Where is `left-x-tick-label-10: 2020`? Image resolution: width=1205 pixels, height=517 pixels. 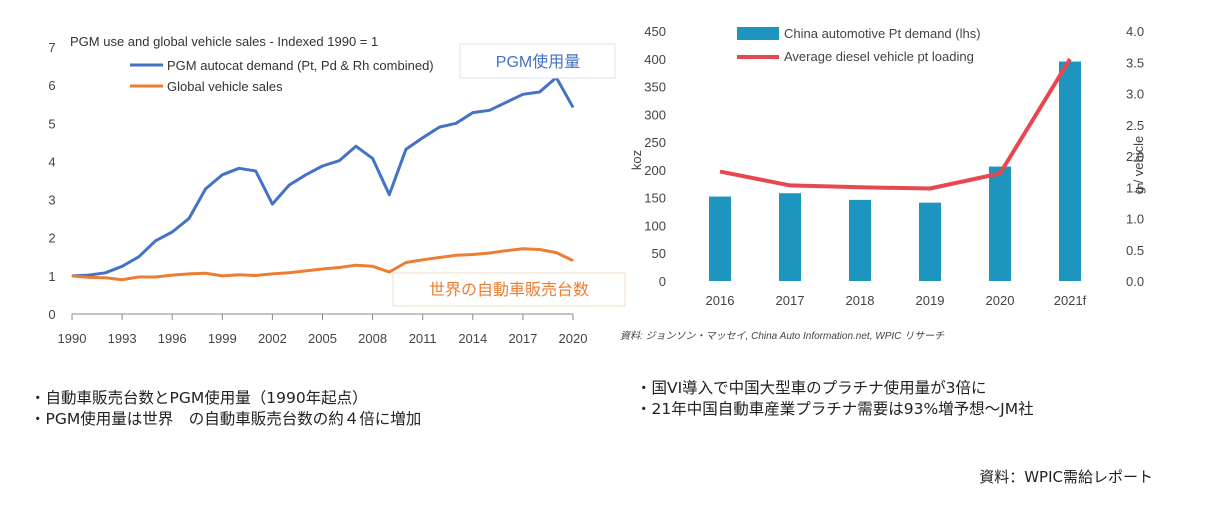 left-x-tick-label-10: 2020 is located at coordinates (573, 338).